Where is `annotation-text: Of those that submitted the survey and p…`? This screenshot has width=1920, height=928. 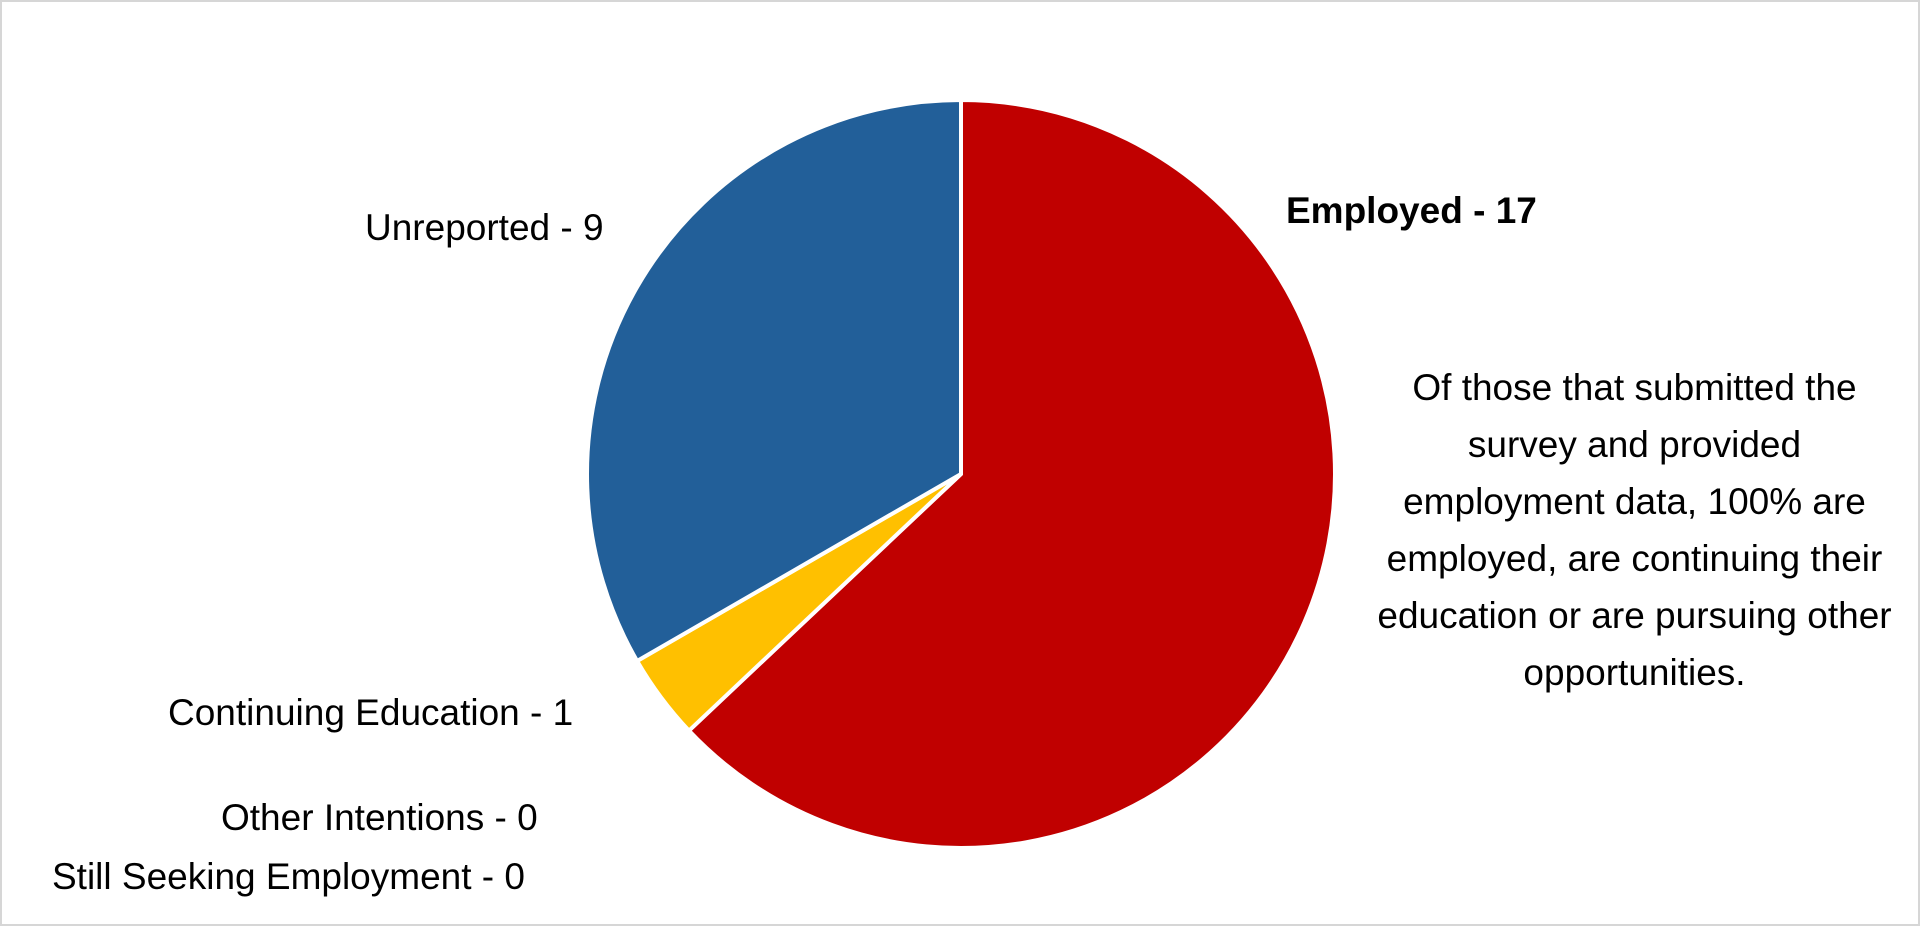
annotation-text: Of those that submitted the survey and p… is located at coordinates (1634, 530).